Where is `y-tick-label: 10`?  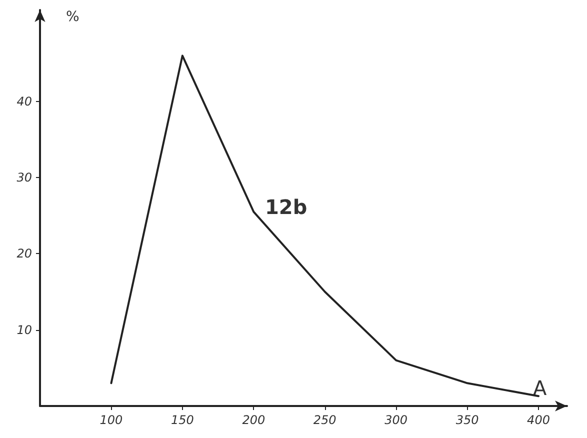 y-tick-label: 10 is located at coordinates (24, 329).